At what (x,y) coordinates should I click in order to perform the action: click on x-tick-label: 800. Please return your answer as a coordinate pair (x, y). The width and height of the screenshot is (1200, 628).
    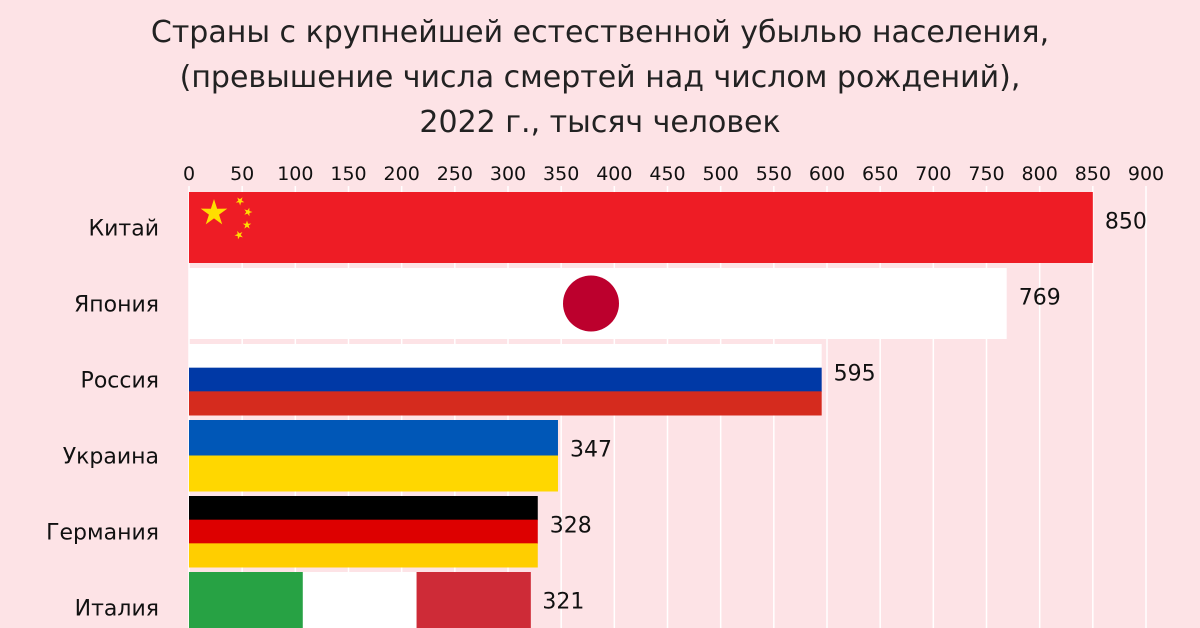
    Looking at the image, I should click on (1040, 174).